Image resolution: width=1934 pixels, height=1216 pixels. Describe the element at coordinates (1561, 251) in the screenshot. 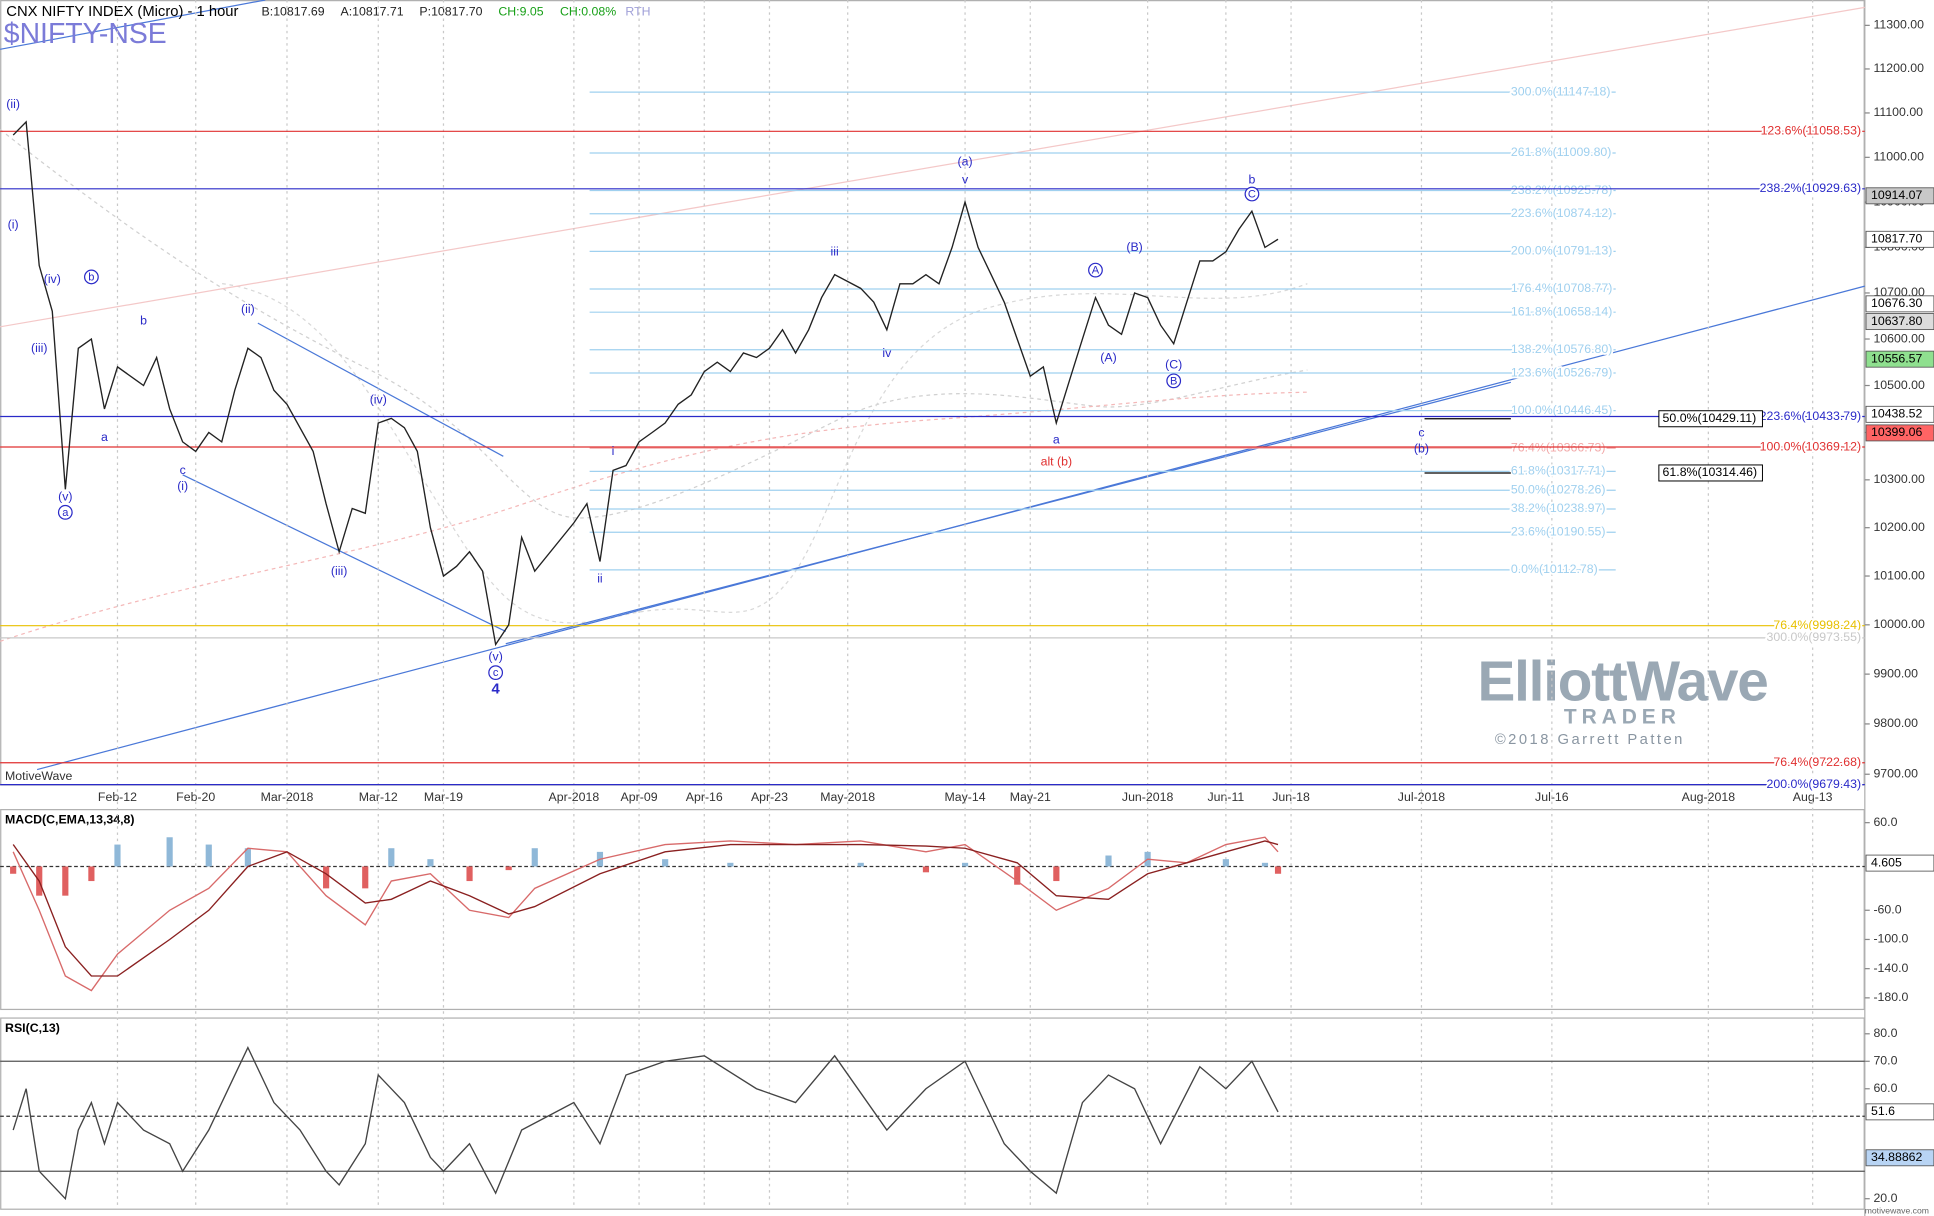

I see `fib-label: 200.0%(10791.13)` at that location.